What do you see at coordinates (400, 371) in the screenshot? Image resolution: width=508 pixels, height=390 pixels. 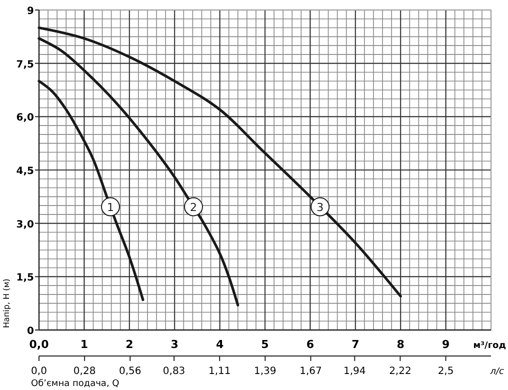 I see `x2-tick-label: 2,22` at bounding box center [400, 371].